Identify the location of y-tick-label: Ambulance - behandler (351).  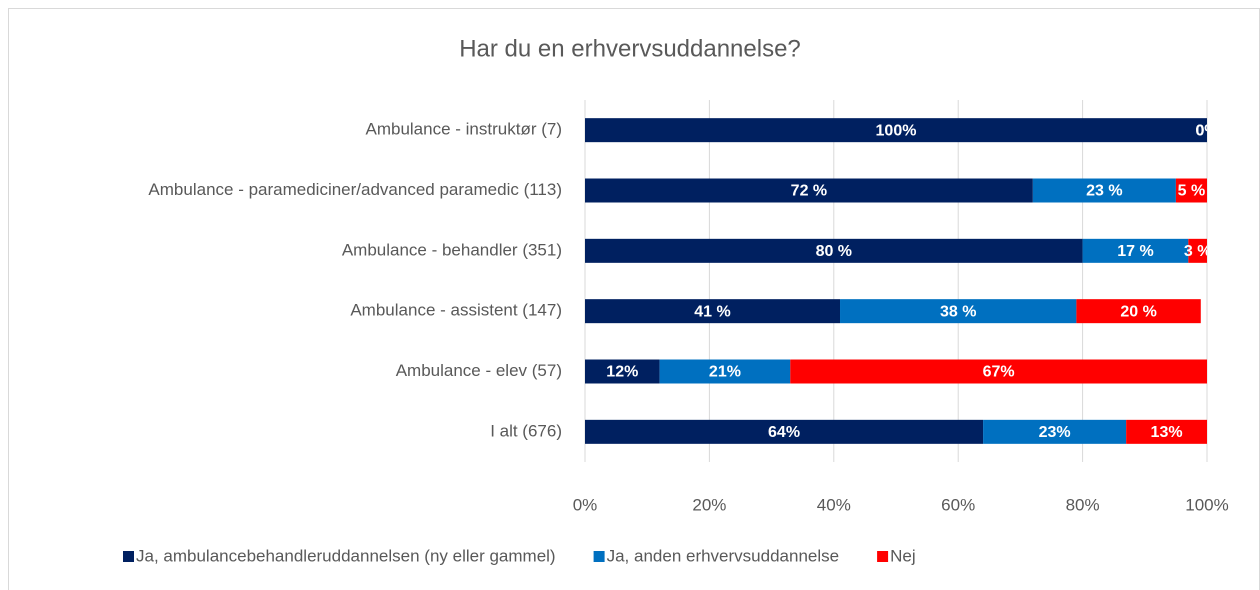
(452, 249).